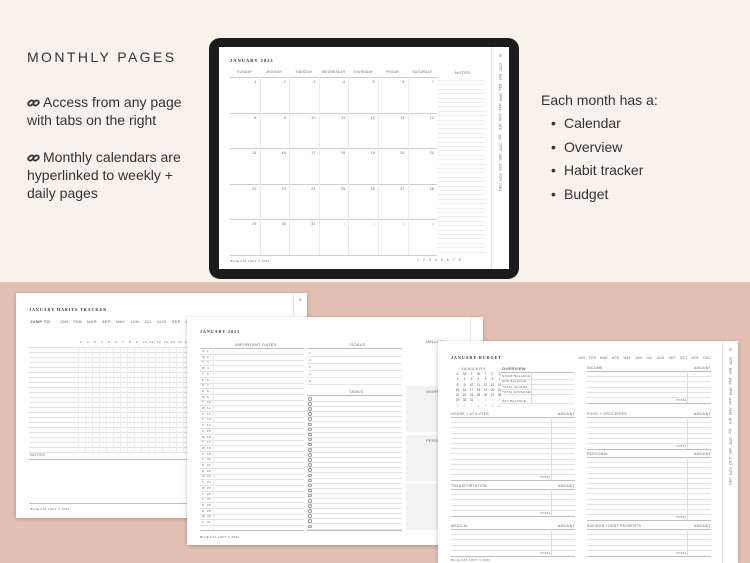 This screenshot has height=563, width=750. Describe the element at coordinates (402, 153) in the screenshot. I see `day-cell: 20` at that location.